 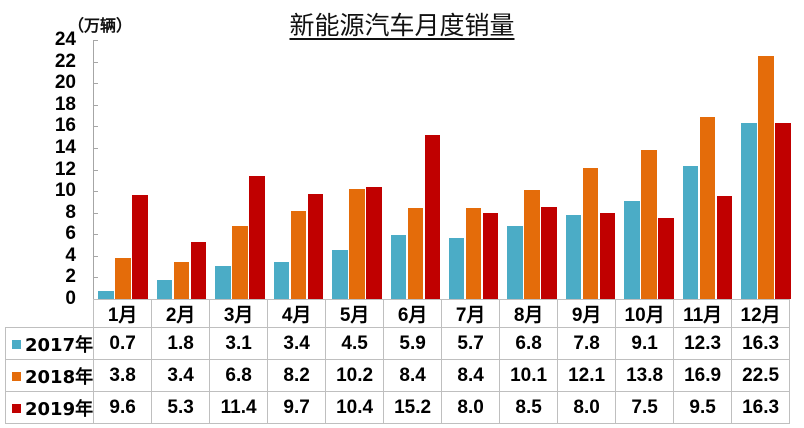 What do you see at coordinates (181, 375) in the screenshot?
I see `table-cell-value: 3.4` at bounding box center [181, 375].